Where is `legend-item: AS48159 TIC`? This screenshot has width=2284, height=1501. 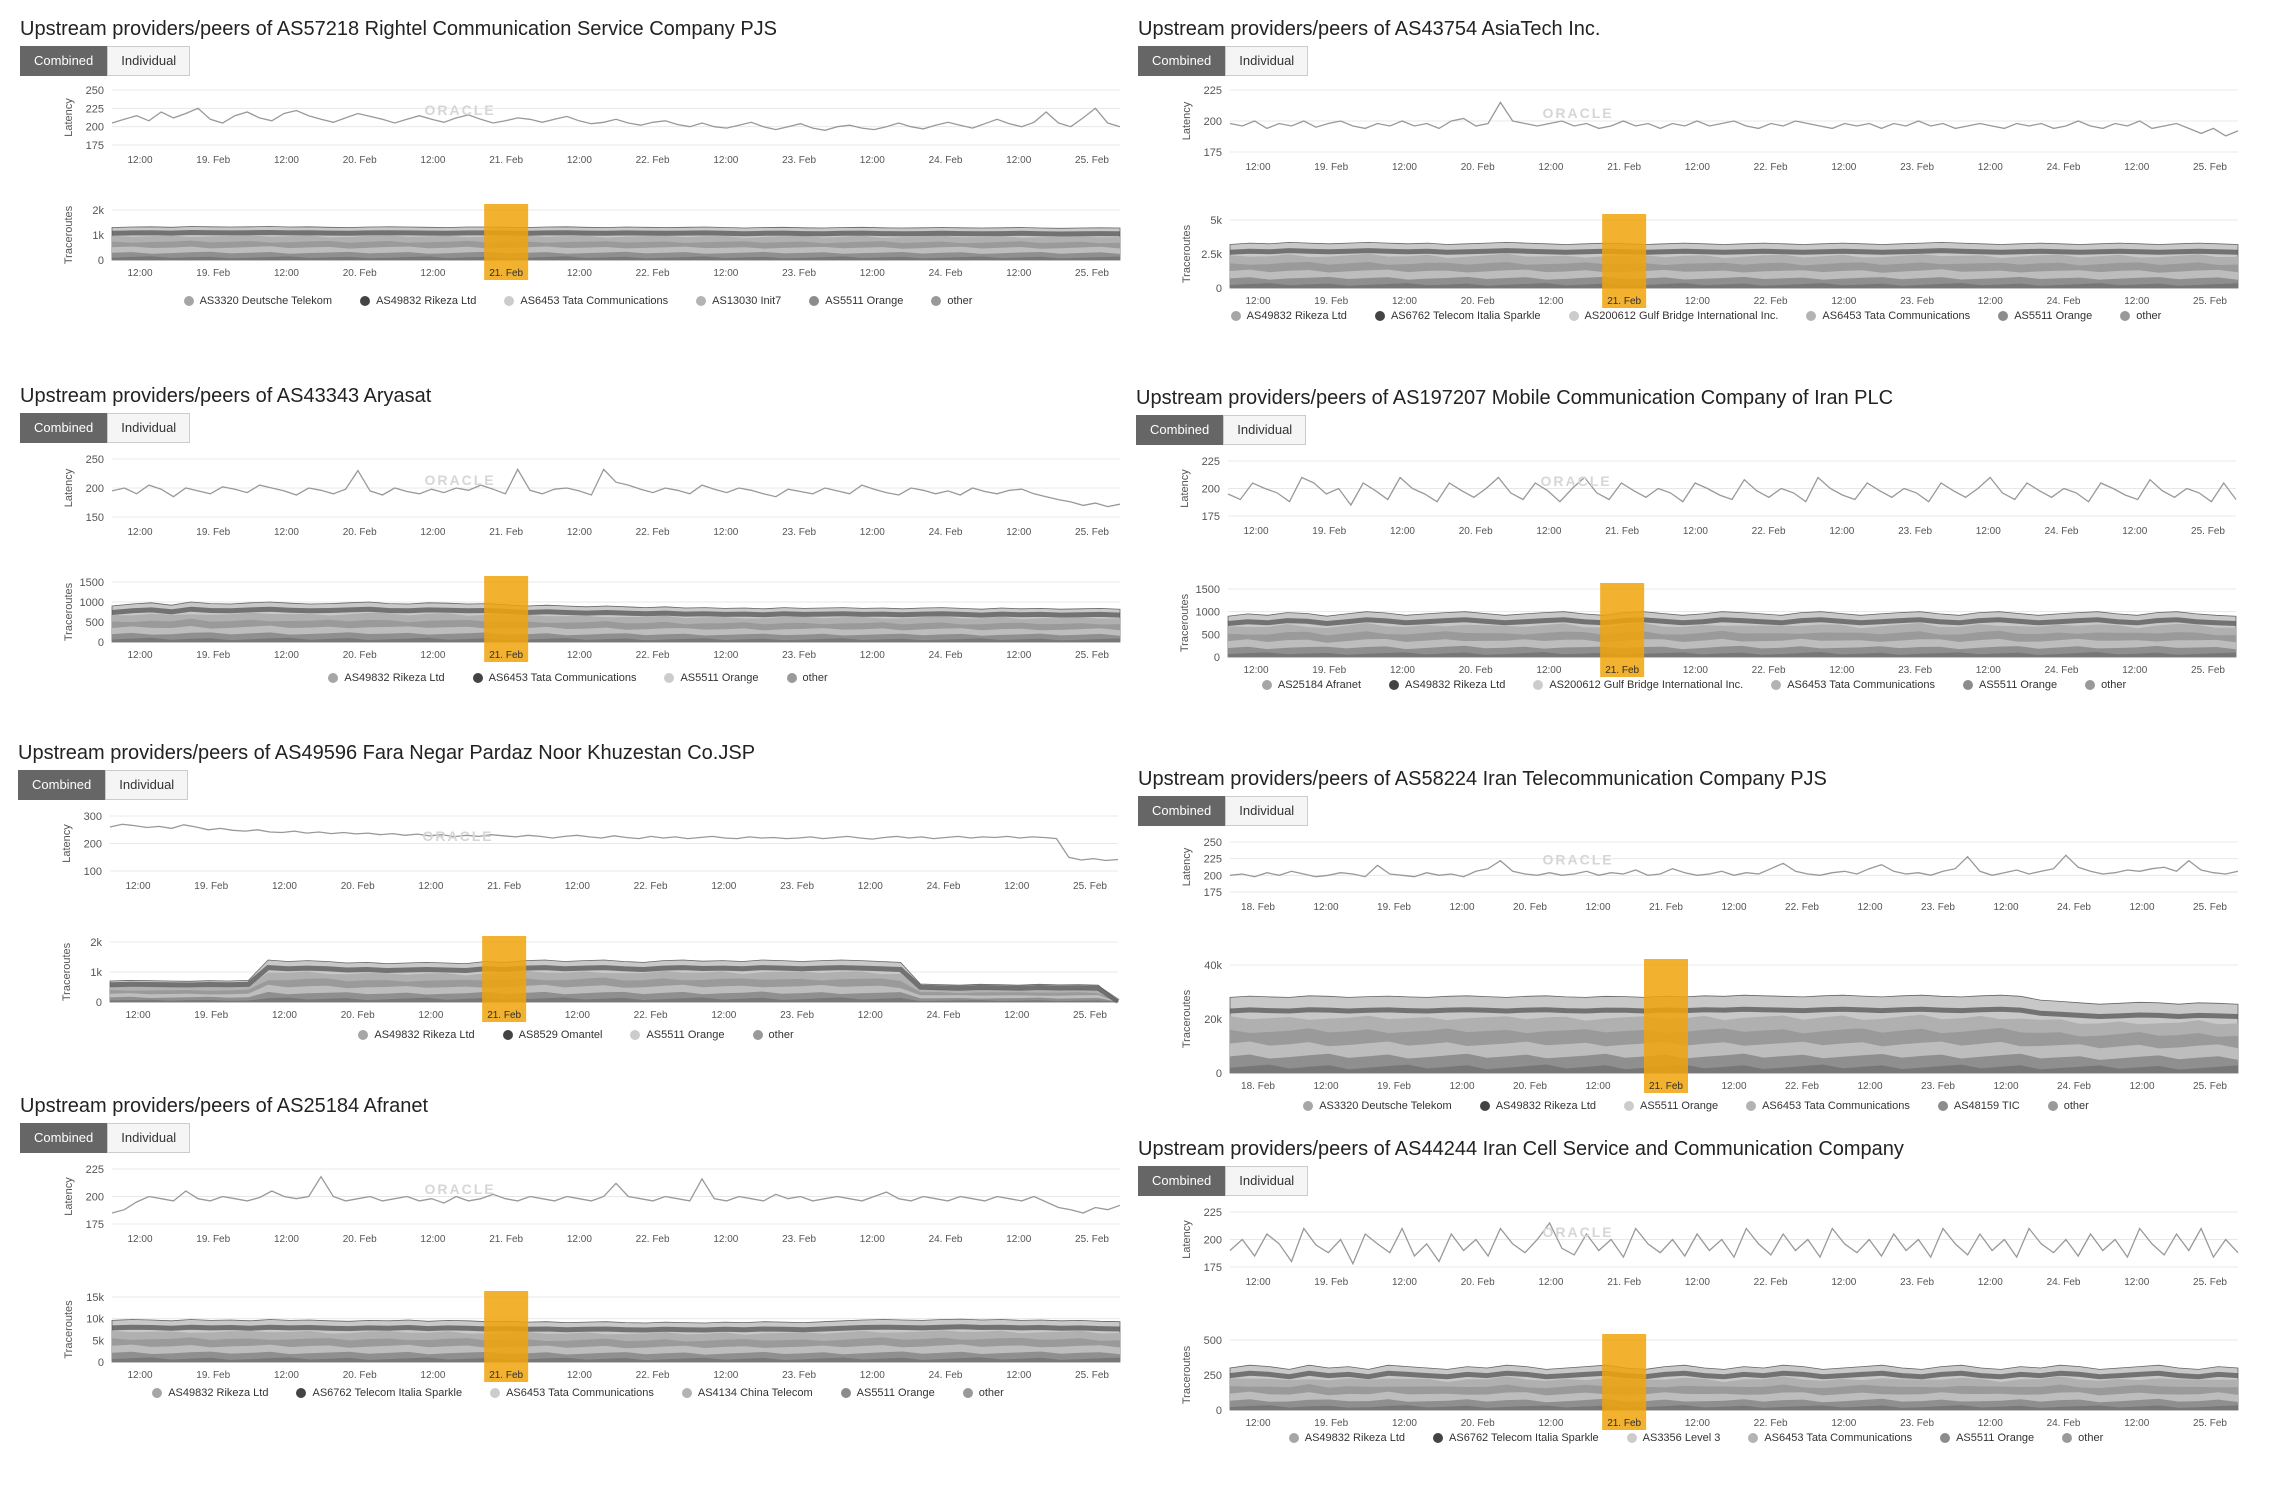 legend-item: AS48159 TIC is located at coordinates (1978, 1106).